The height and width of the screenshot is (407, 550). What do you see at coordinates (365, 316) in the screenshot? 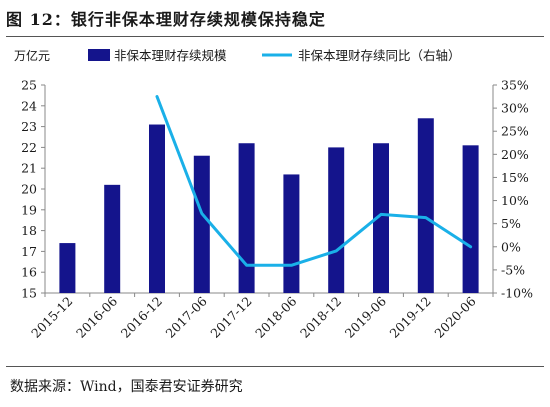
I see `x-tick-label: 2019-06` at bounding box center [365, 316].